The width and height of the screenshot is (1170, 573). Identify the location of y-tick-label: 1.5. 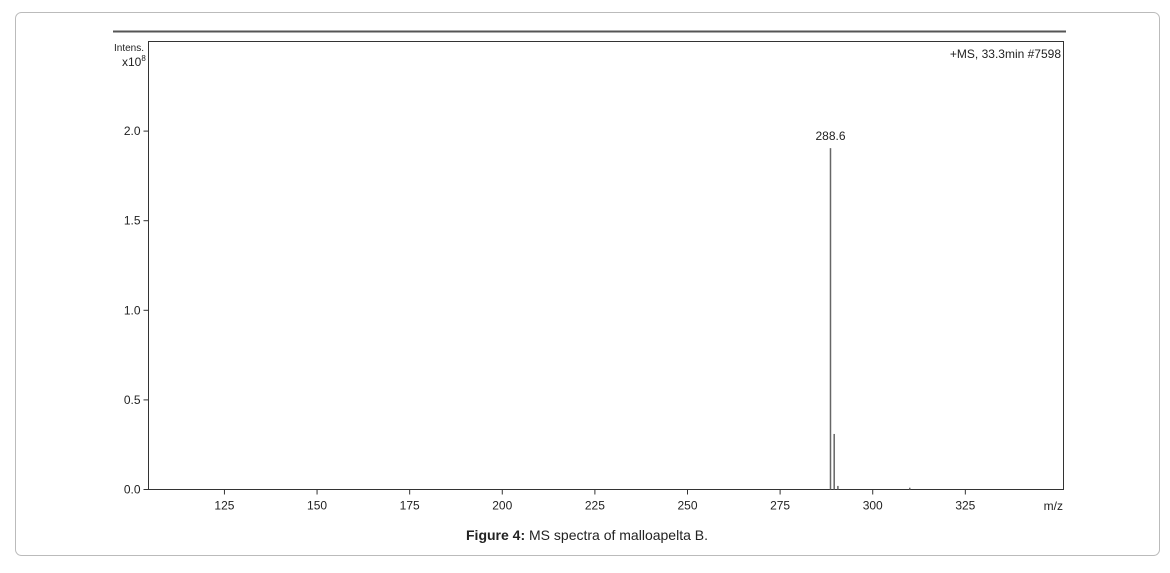
(132, 221).